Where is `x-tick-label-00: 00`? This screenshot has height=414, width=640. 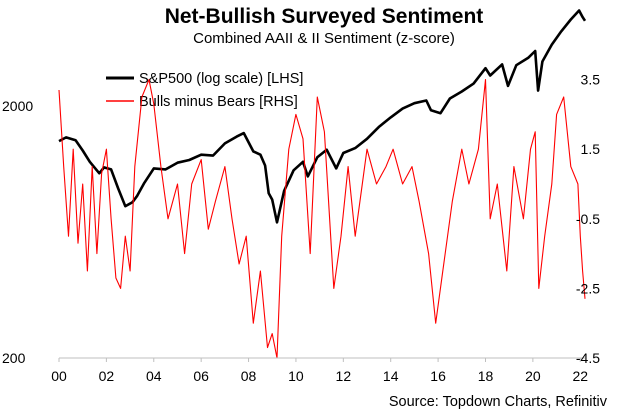
x-tick-label-00: 00 is located at coordinates (59, 376).